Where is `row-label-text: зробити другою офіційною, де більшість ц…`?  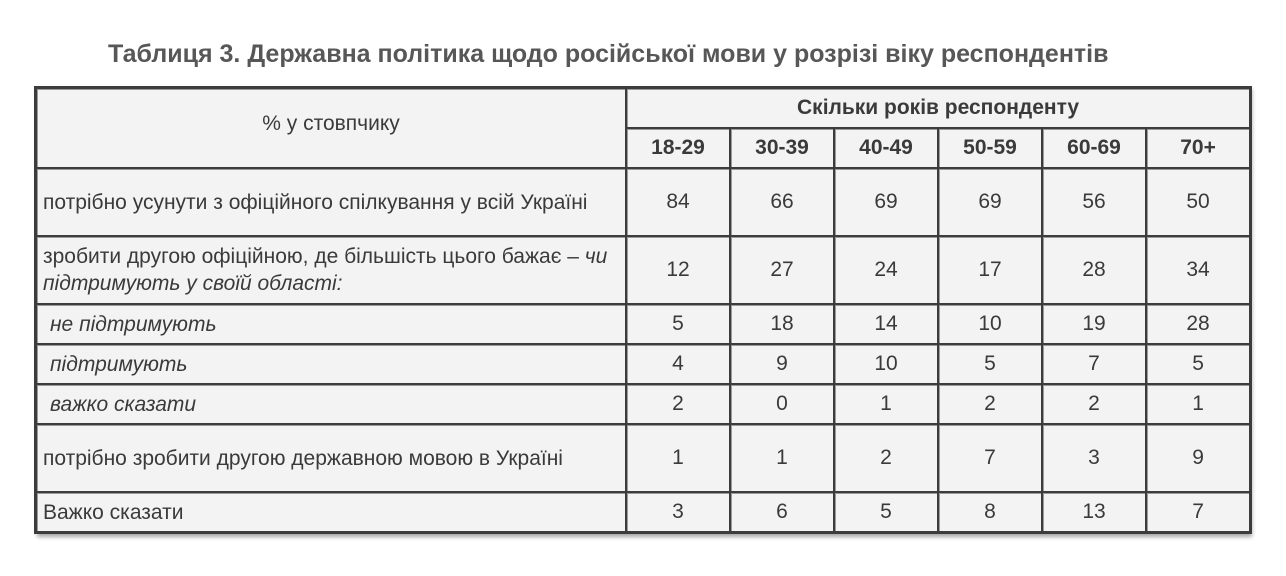 row-label-text: зробити другою офіційною, де більшість ц… is located at coordinates (314, 256).